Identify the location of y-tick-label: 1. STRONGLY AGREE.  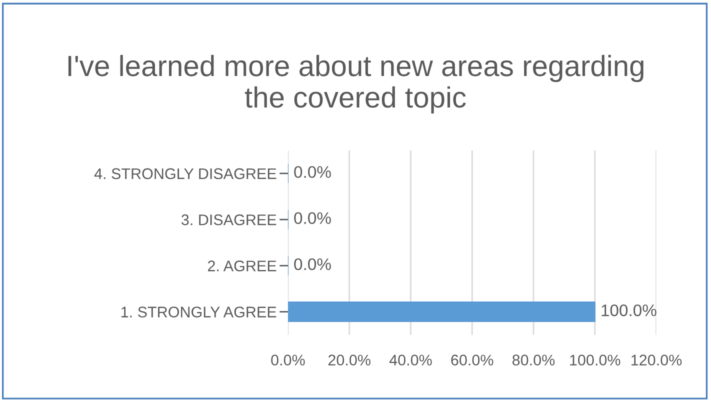
(198, 312).